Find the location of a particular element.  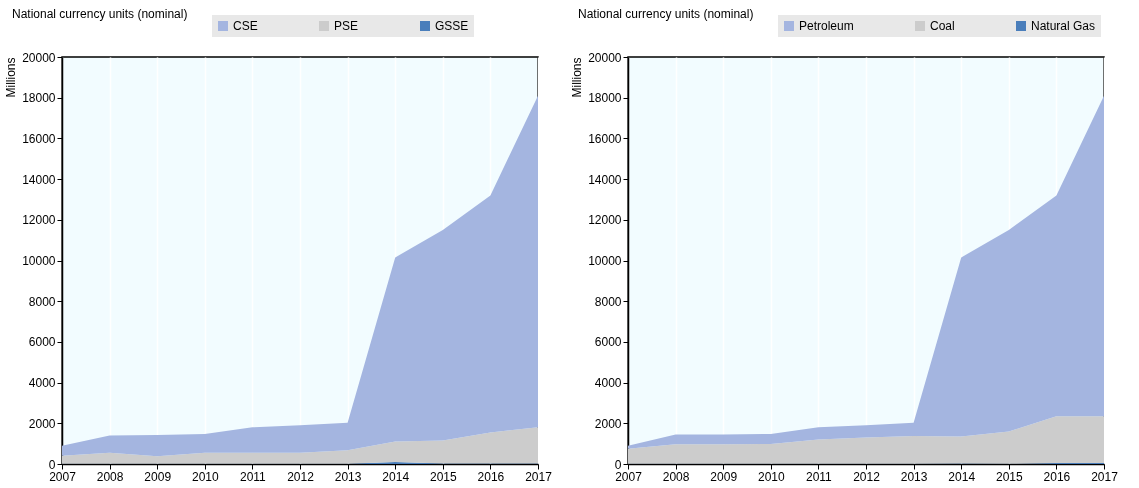

legend-label: Petroleum is located at coordinates (826, 26).